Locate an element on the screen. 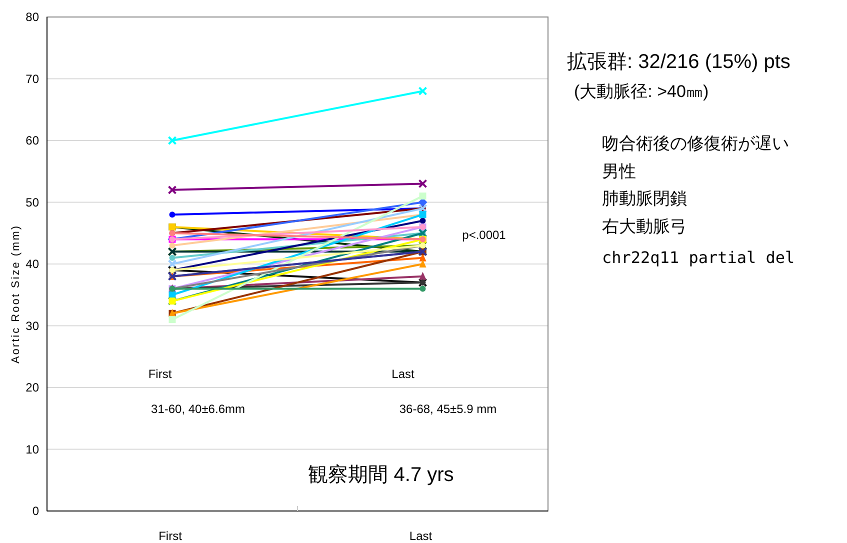  y-tick-label: 70 is located at coordinates (33, 79).